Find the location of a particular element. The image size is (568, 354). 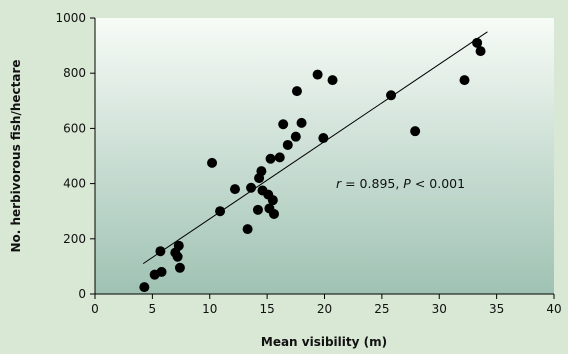

y-tick-label: 800 is located at coordinates (74, 73).